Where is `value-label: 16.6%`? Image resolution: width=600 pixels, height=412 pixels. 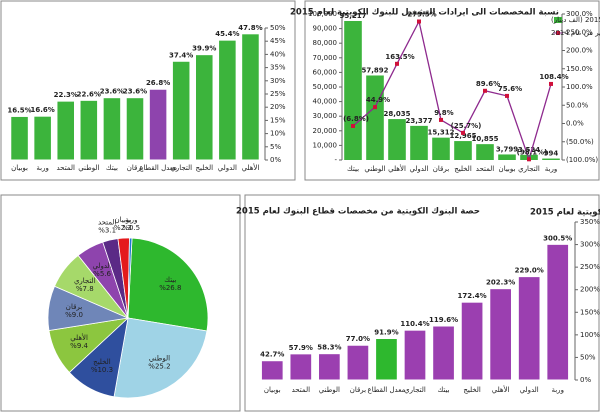
value-label: 16.6% is located at coordinates (42, 110).